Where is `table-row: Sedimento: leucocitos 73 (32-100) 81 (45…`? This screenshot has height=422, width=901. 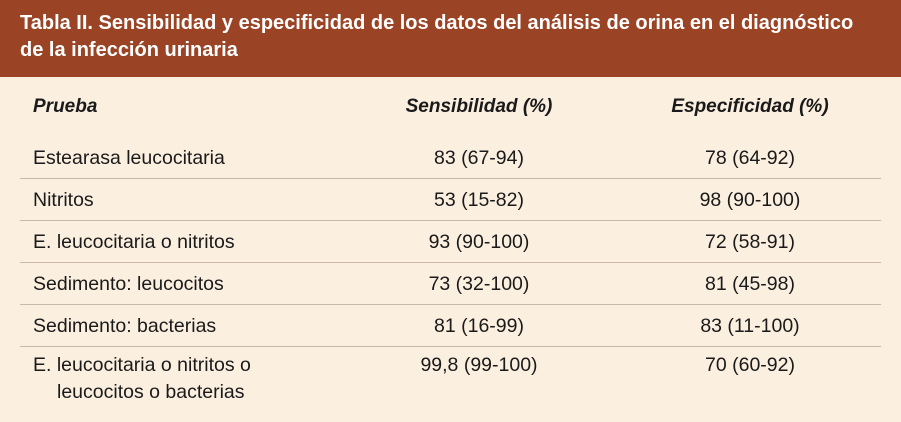 table-row: Sedimento: leucocitos 73 (32-100) 81 (45… is located at coordinates (450, 284).